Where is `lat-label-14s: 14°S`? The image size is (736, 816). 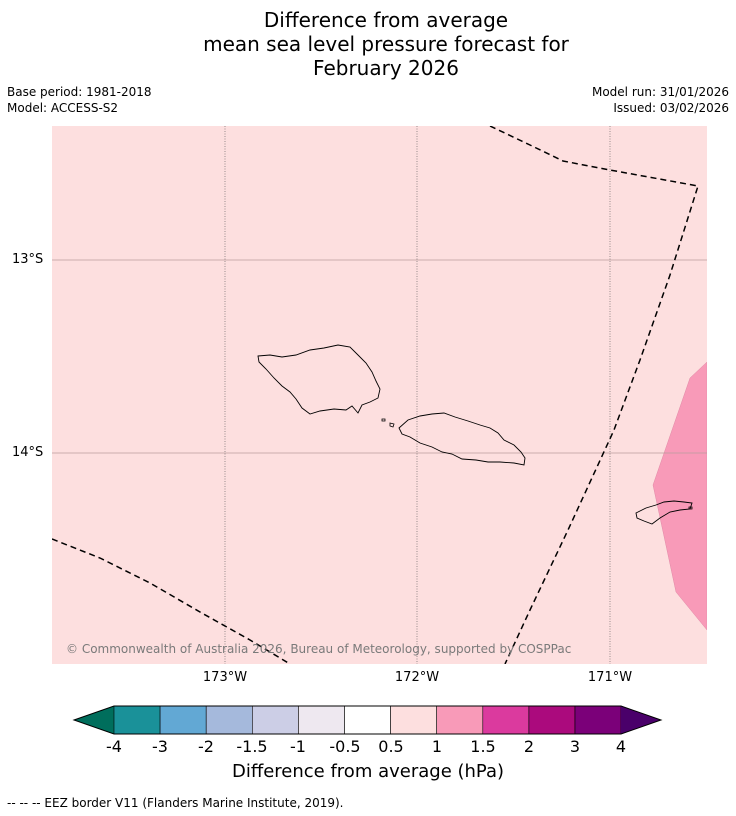
lat-label-14s: 14°S is located at coordinates (28, 452).